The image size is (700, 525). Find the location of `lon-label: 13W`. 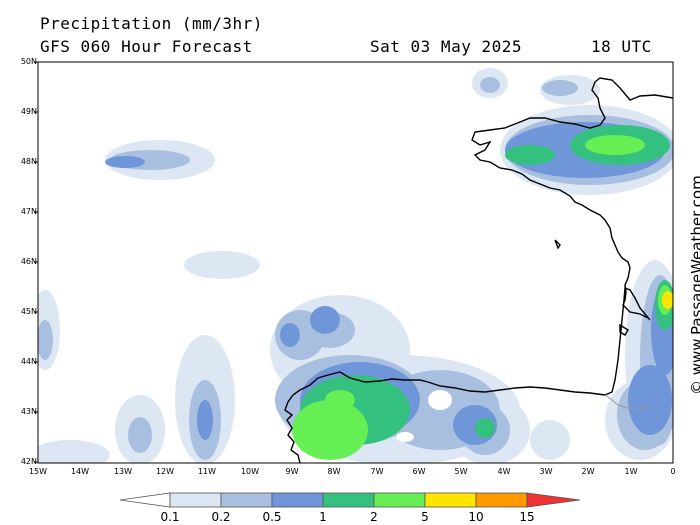

lon-label: 13W is located at coordinates (123, 471).